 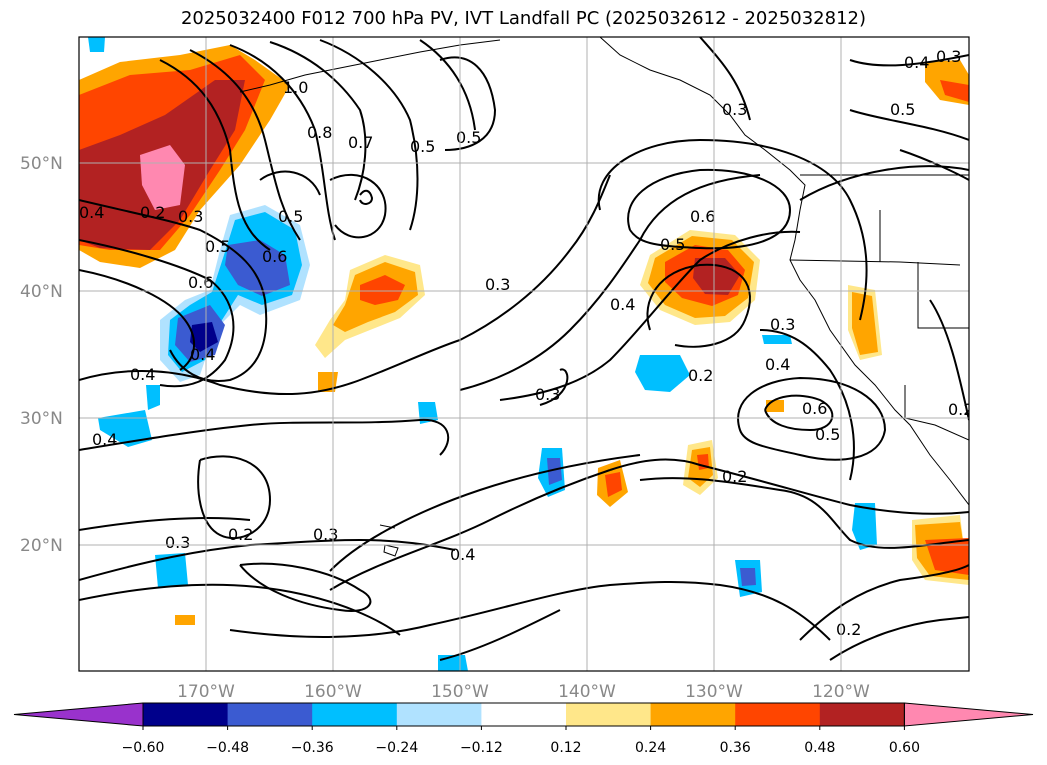 What do you see at coordinates (295, 87) in the screenshot?
I see `contour-label: 1.0` at bounding box center [295, 87].